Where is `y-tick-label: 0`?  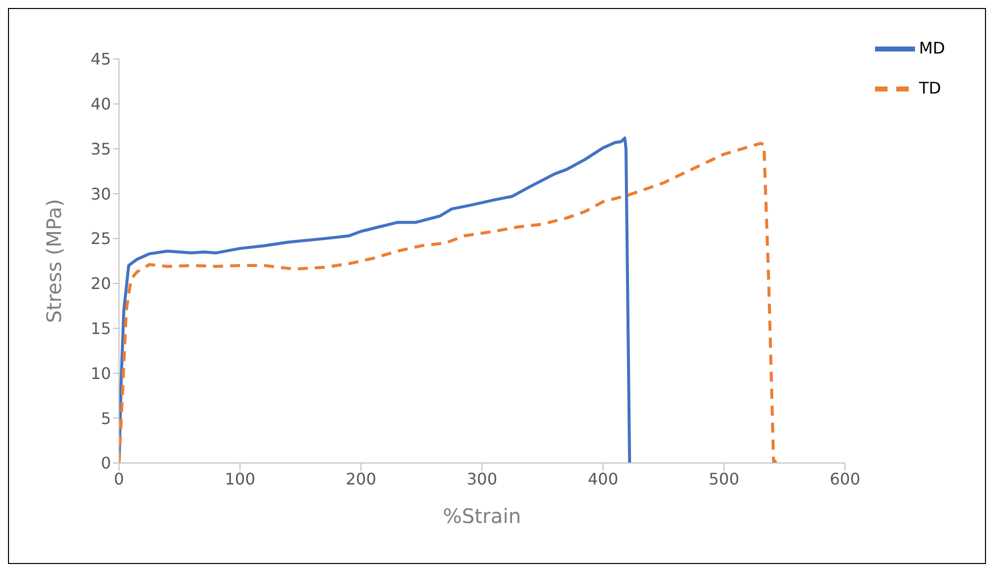 y-tick-label: 0 is located at coordinates (105, 463).